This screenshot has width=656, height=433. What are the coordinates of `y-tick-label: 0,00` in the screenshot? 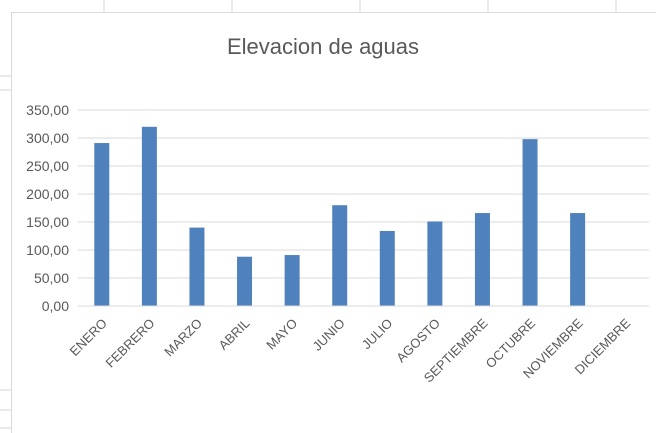 It's located at (55, 306).